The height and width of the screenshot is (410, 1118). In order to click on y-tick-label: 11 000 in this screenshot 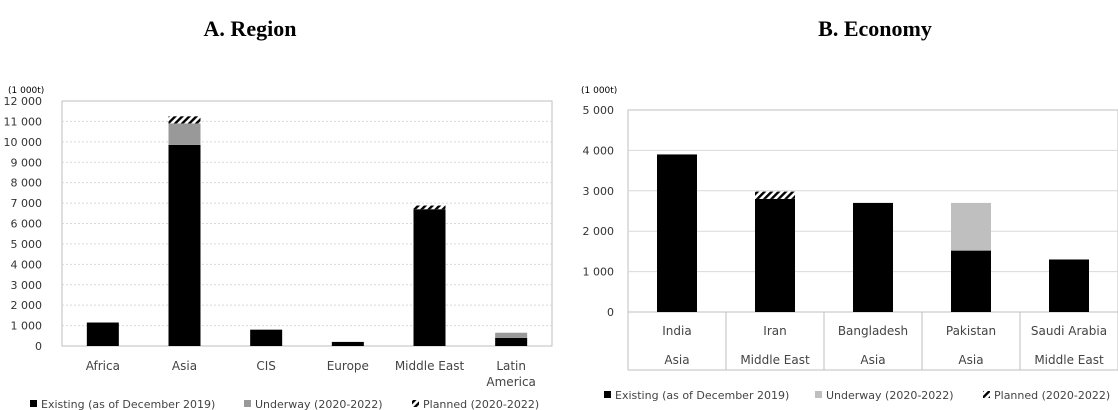, I will do `click(23, 121)`.